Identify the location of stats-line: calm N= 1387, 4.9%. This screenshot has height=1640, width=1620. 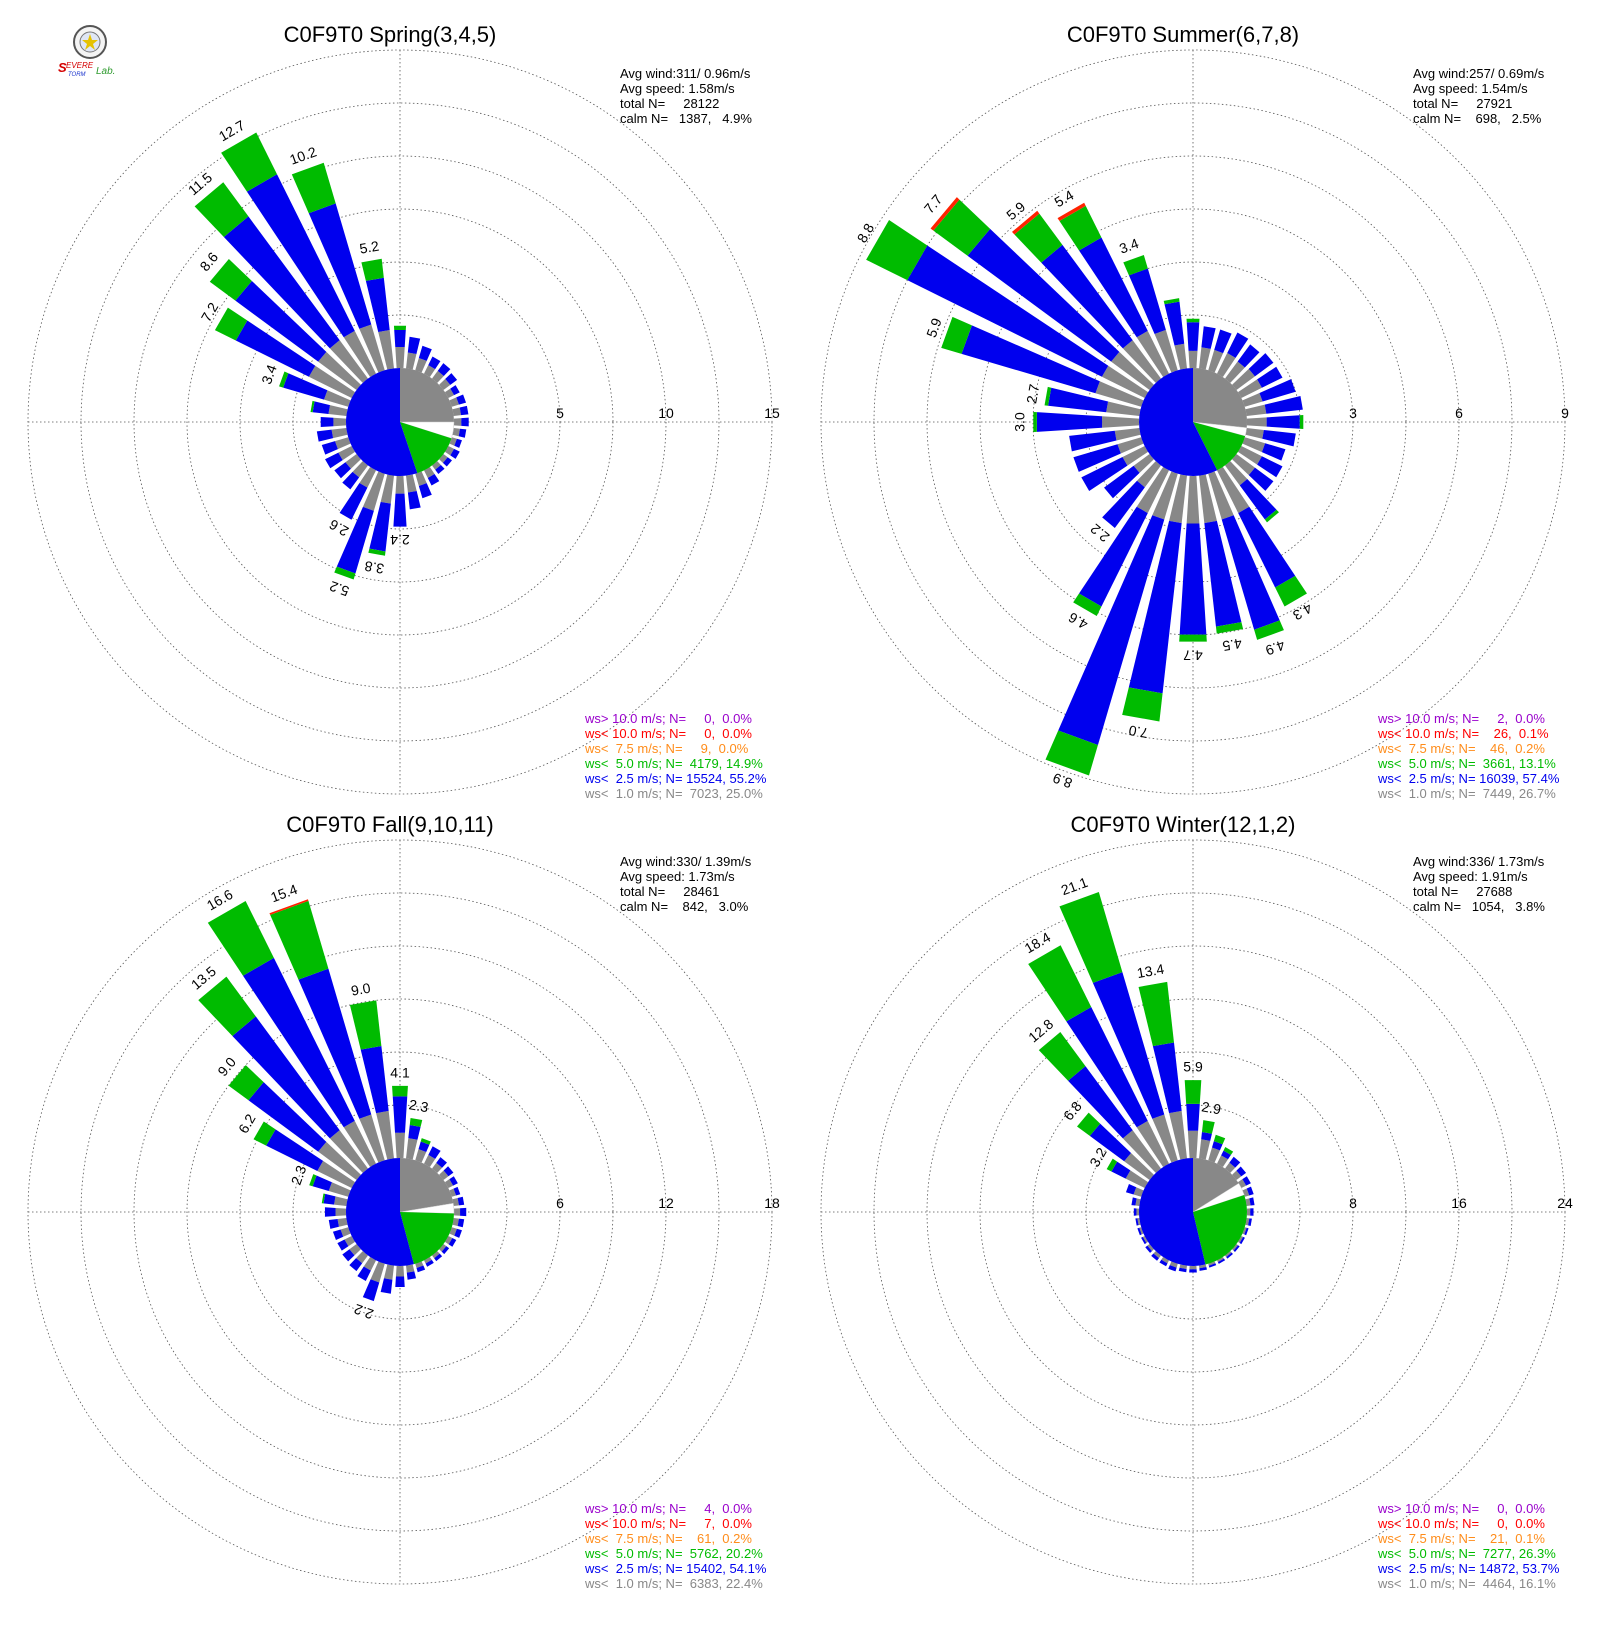
(686, 118).